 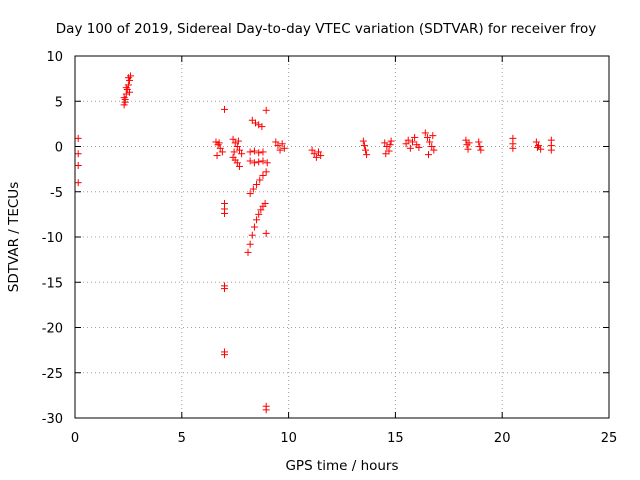 What do you see at coordinates (75, 438) in the screenshot?
I see `x-tick-label: 0` at bounding box center [75, 438].